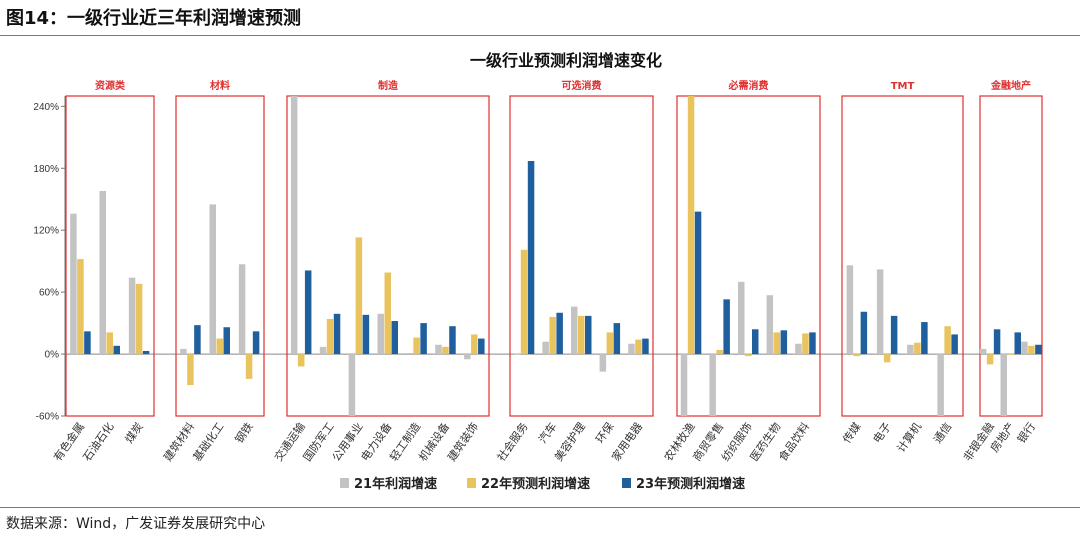 The width and height of the screenshot is (1080, 536). Describe the element at coordinates (46, 231) in the screenshot. I see `y-tick-label: 120%` at that location.